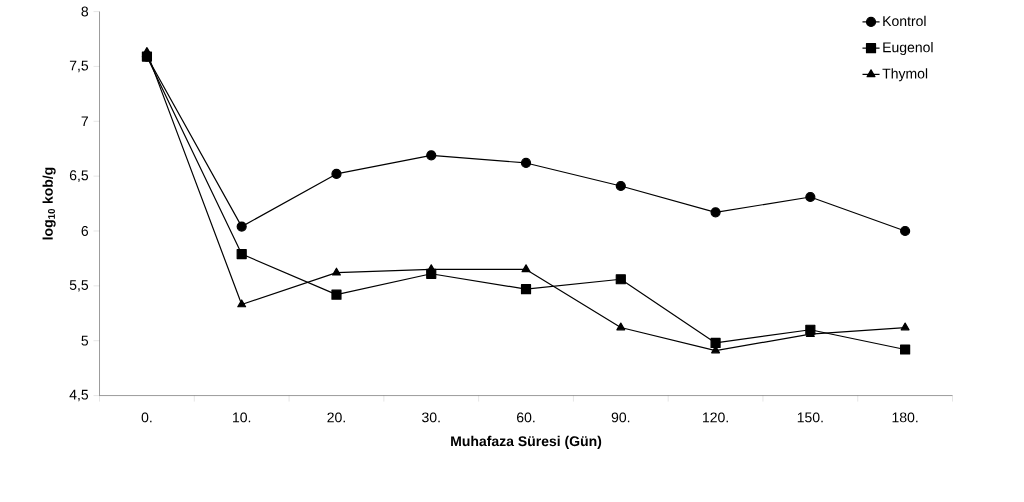  What do you see at coordinates (146, 417) in the screenshot?
I see `x-tick-label: 0.` at bounding box center [146, 417].